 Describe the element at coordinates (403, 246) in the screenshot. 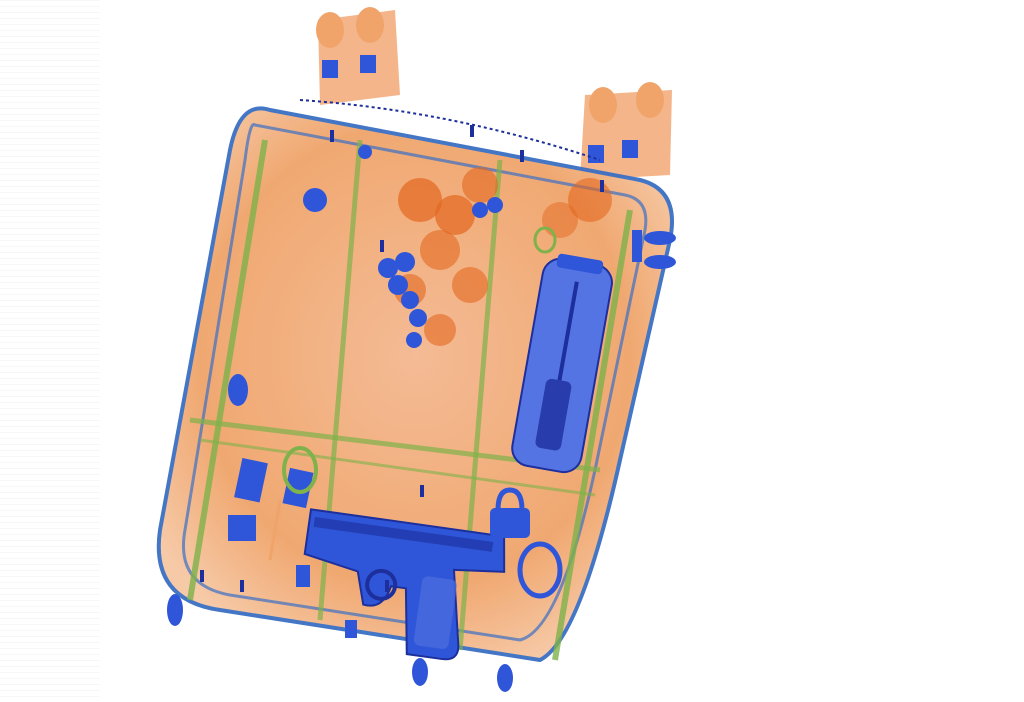

I see `coin-cluster` at that location.